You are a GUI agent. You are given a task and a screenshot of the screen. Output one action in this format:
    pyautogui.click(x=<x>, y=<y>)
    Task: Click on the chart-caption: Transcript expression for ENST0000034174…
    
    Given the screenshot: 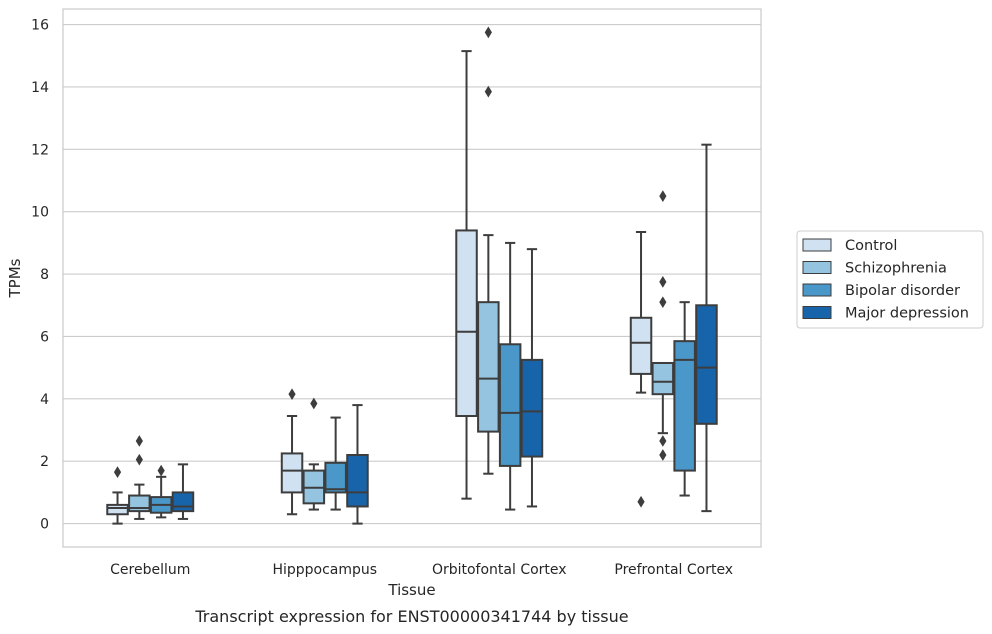 What is the action you would take?
    pyautogui.click(x=411, y=616)
    